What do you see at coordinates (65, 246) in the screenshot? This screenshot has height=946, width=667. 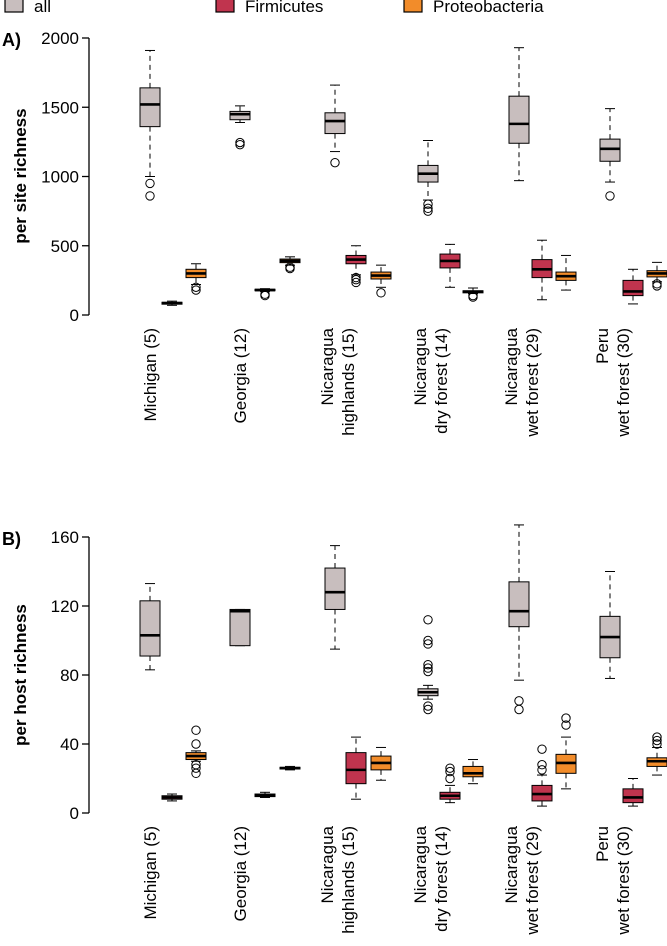 I see `y-tick-label: 500` at bounding box center [65, 246].